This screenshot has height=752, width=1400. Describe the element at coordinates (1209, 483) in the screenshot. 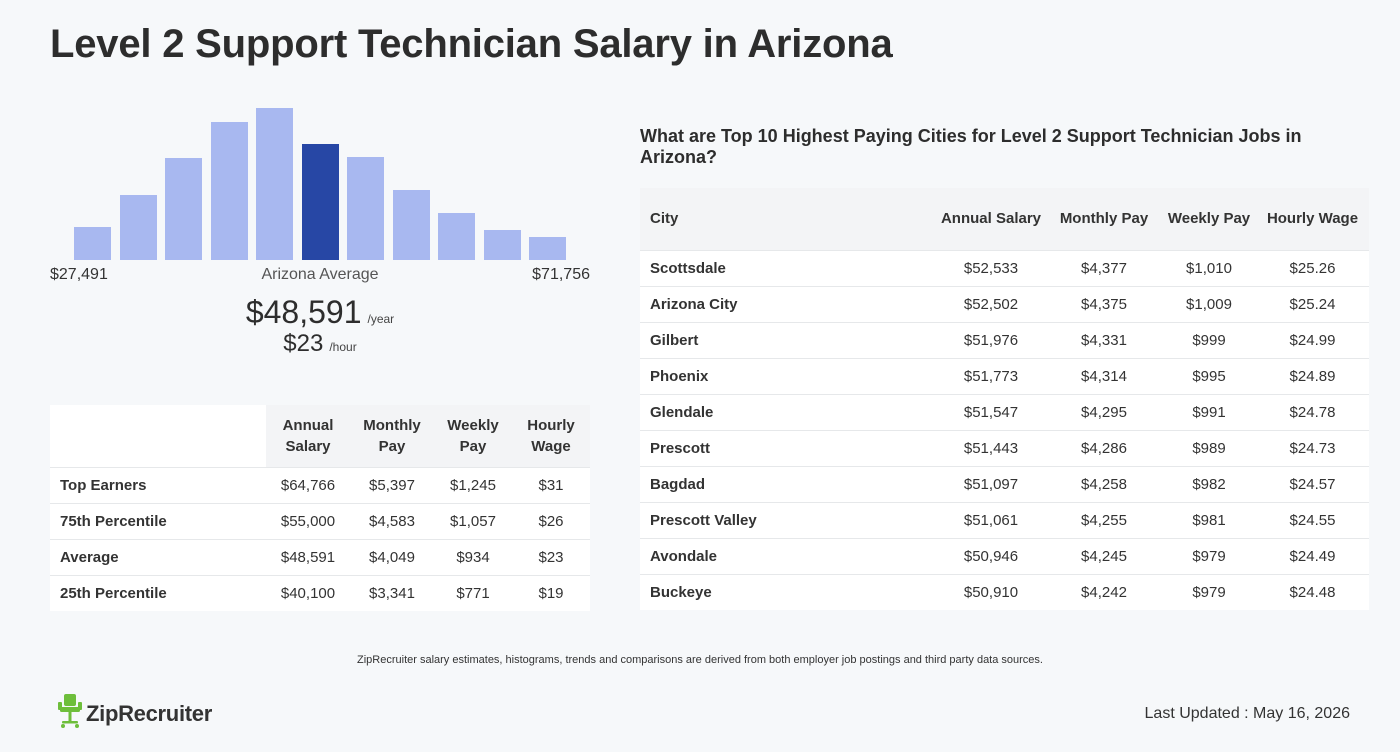

I see `city-cell: $982` at that location.